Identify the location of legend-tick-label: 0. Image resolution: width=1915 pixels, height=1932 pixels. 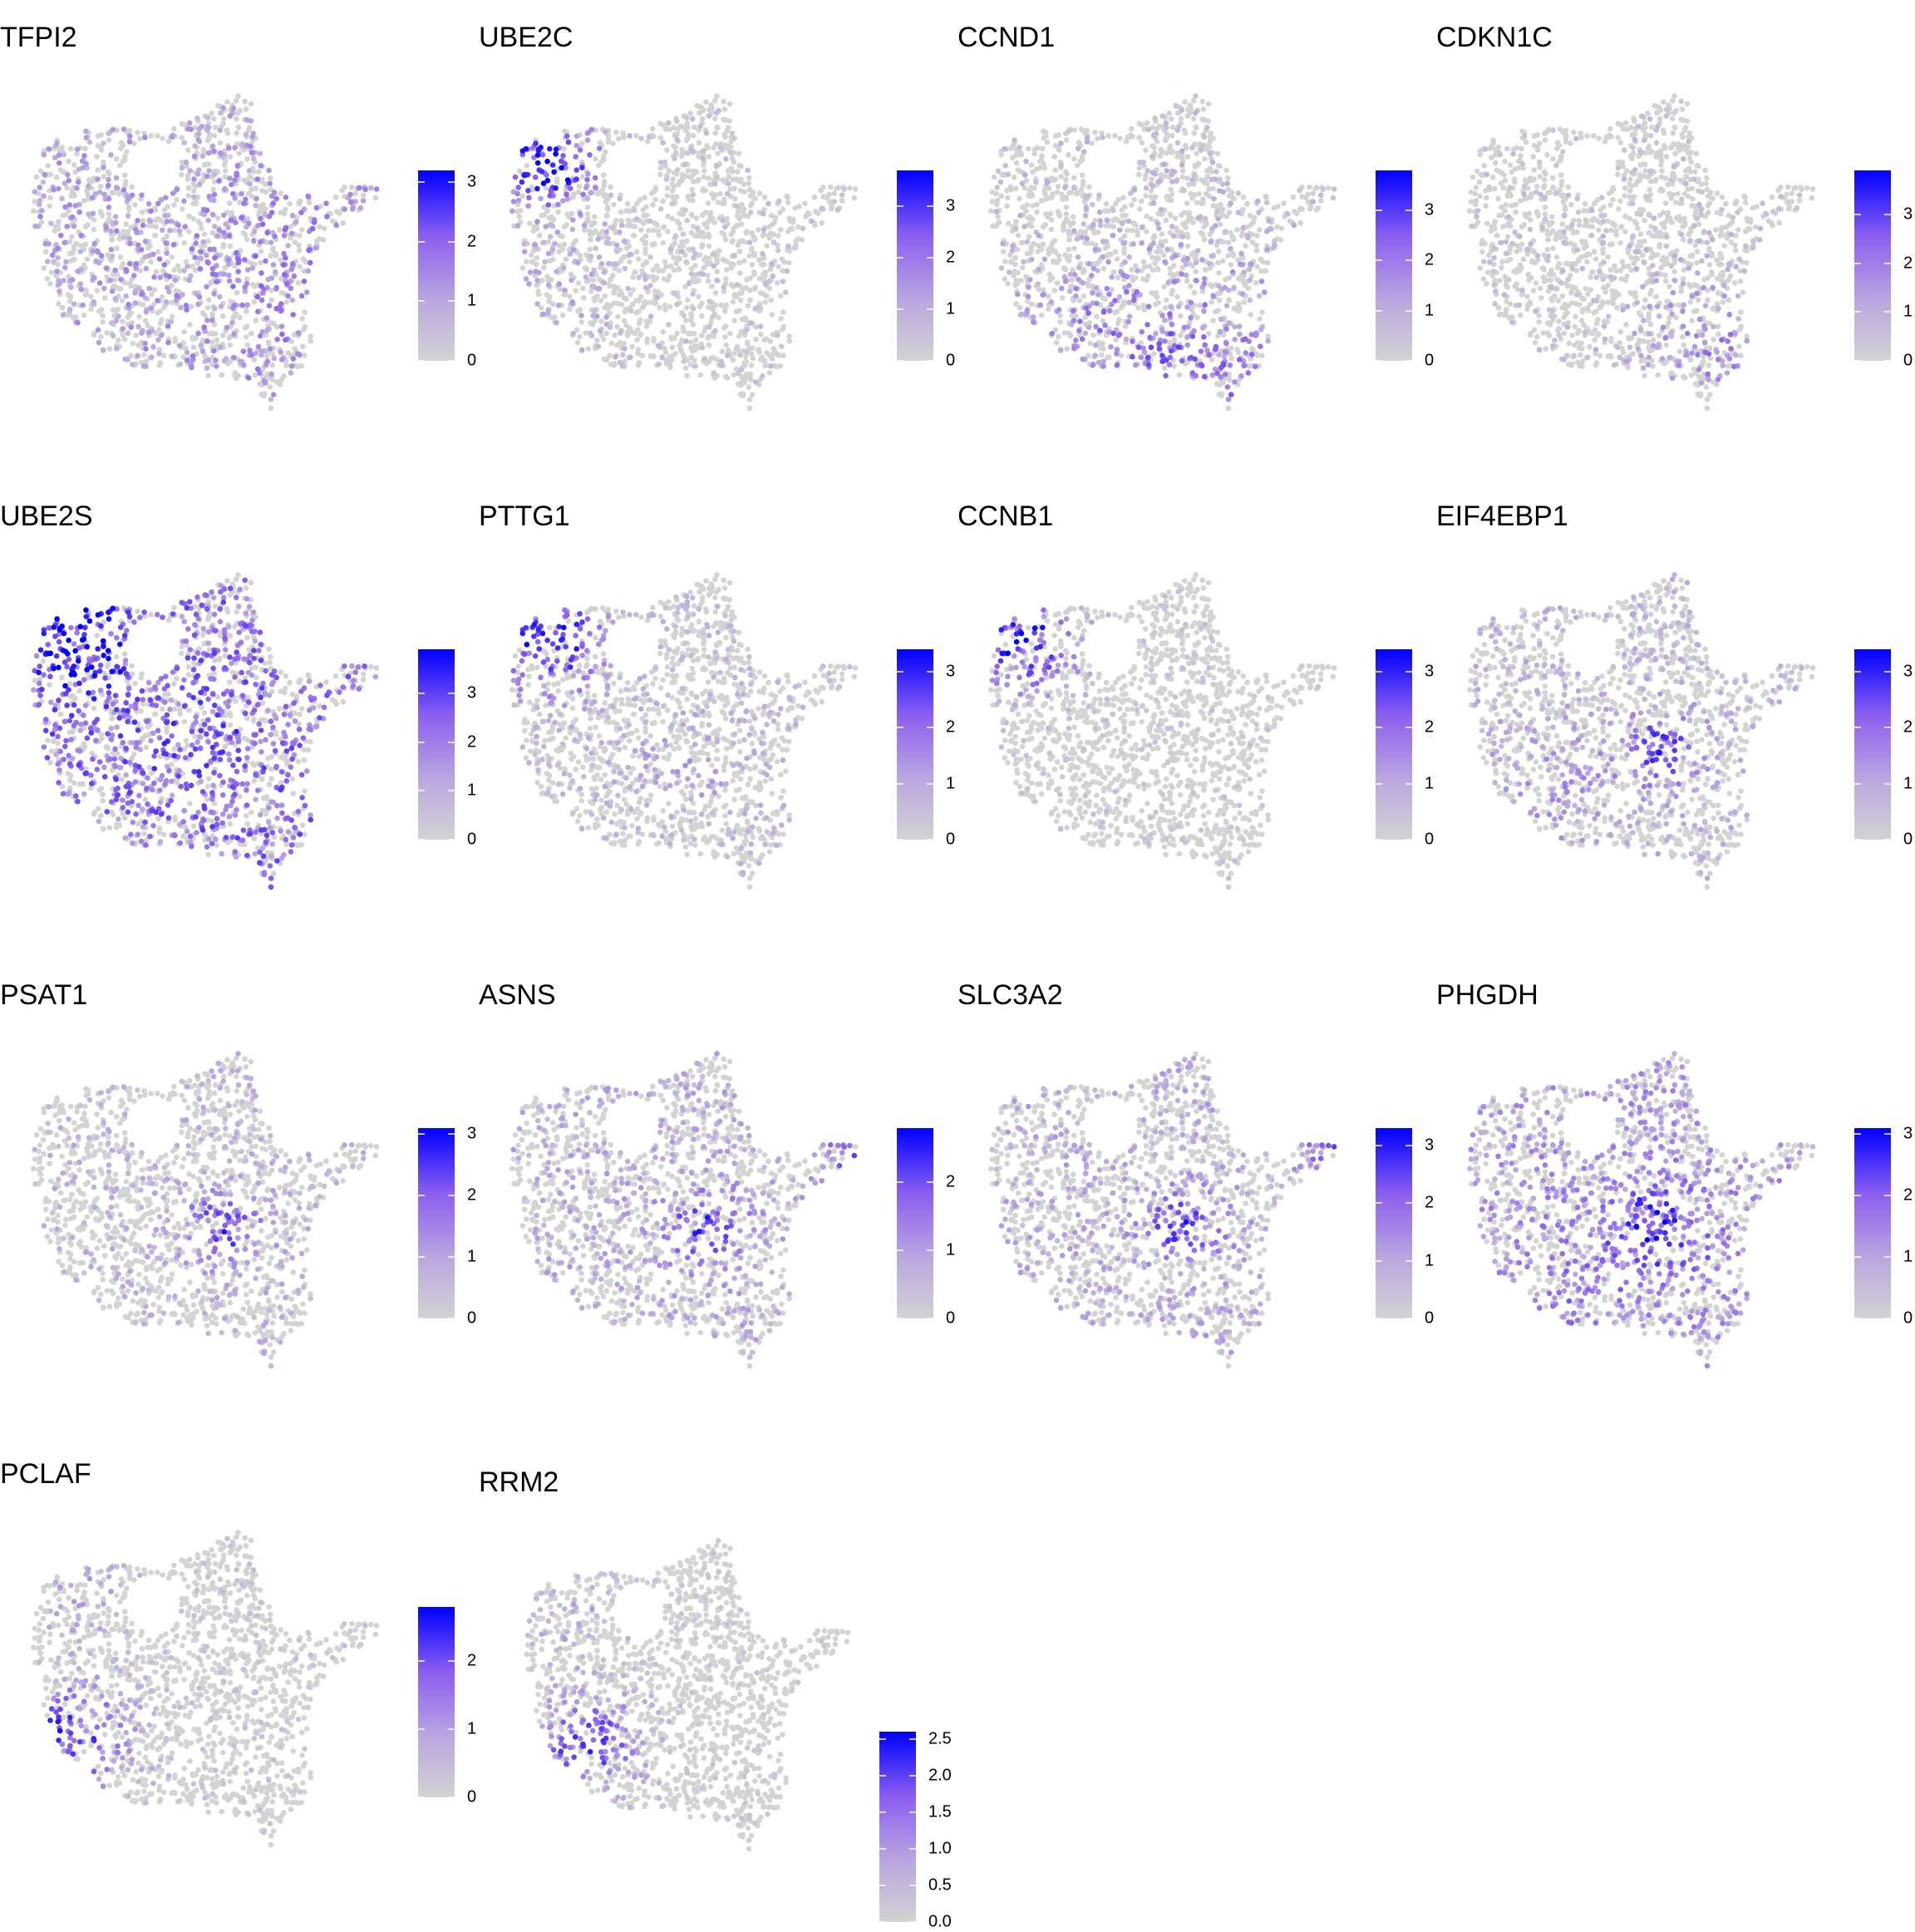
(1429, 361).